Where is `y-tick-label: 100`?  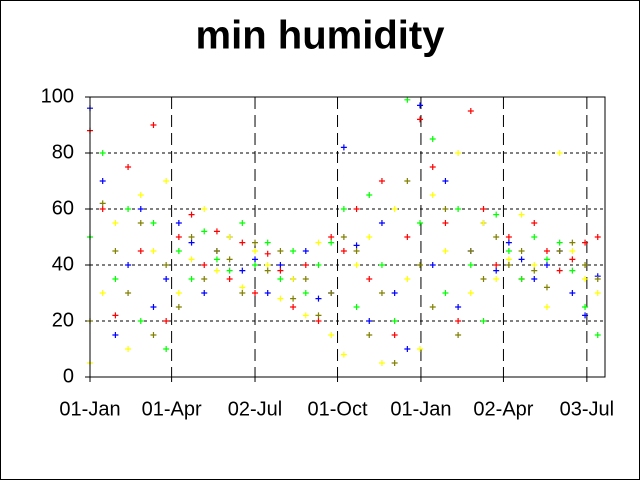 y-tick-label: 100 is located at coordinates (57, 96).